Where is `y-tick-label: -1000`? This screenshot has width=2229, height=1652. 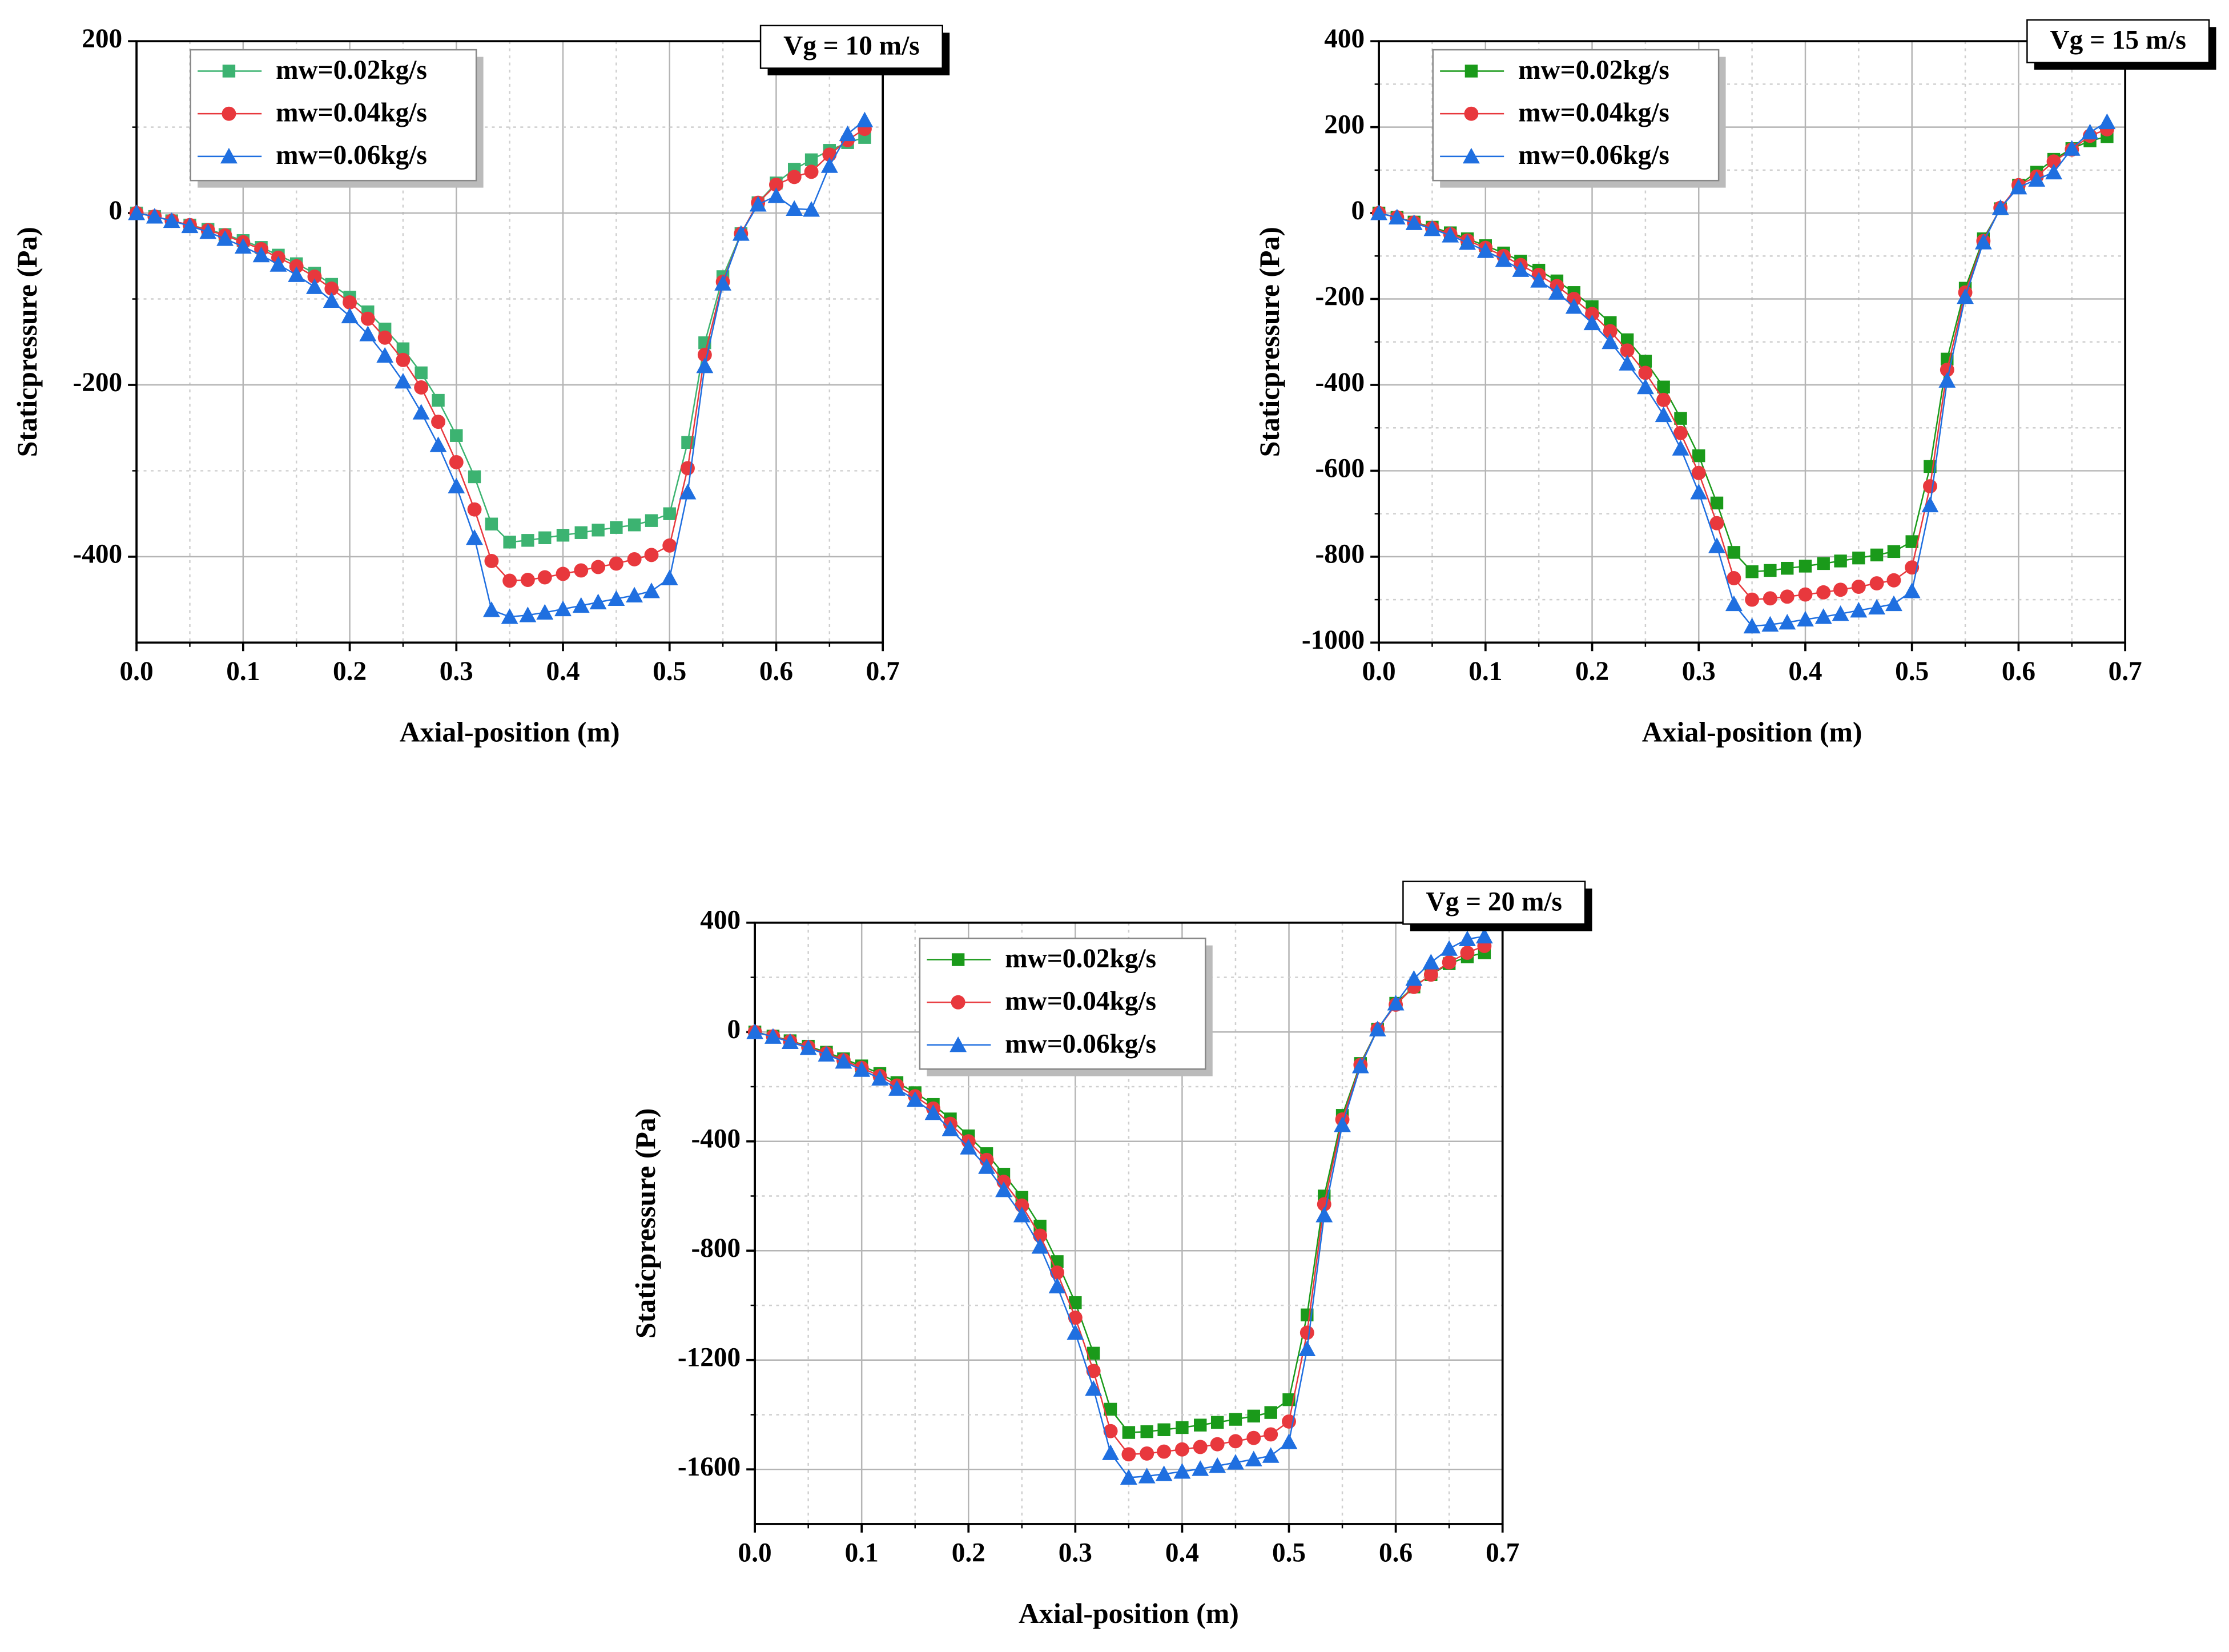
y-tick-label: -1000 is located at coordinates (1333, 640).